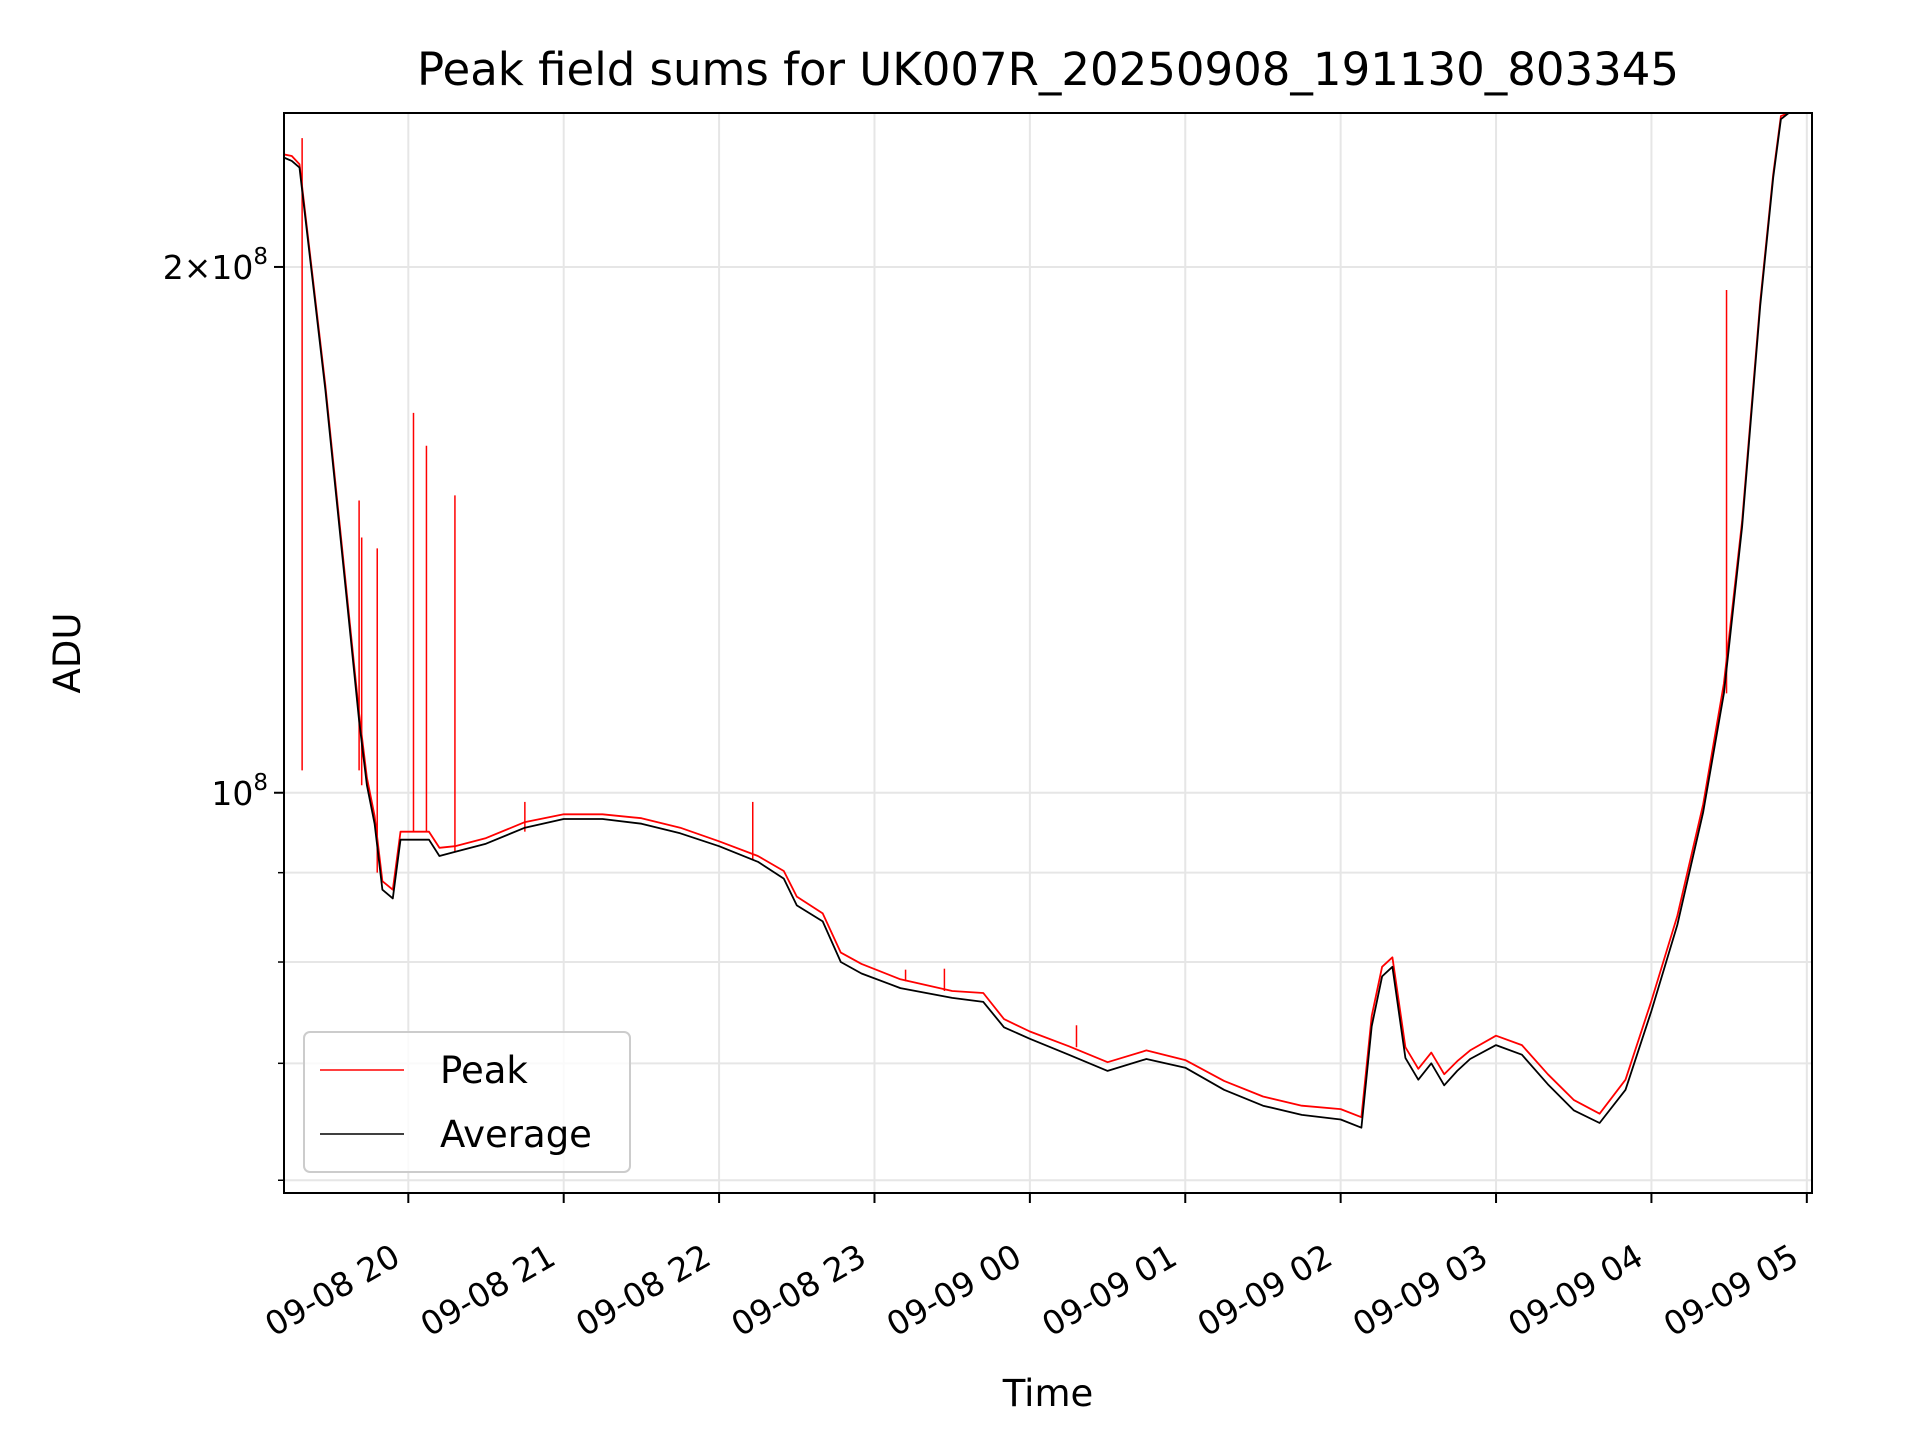 Image resolution: width=1920 pixels, height=1440 pixels. I want to click on x-axis-label: Time, so click(1048, 1393).